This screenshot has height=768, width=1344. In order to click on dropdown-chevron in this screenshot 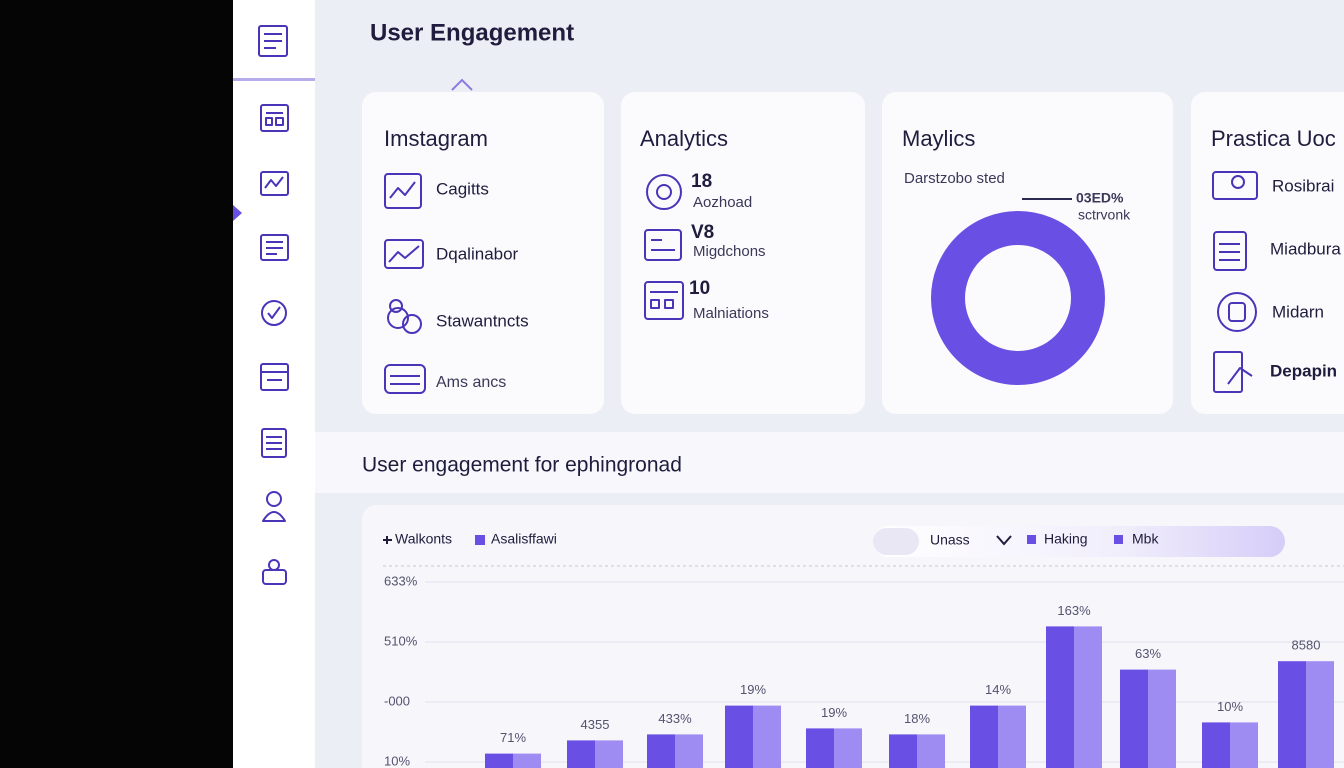, I will do `click(1004, 540)`.